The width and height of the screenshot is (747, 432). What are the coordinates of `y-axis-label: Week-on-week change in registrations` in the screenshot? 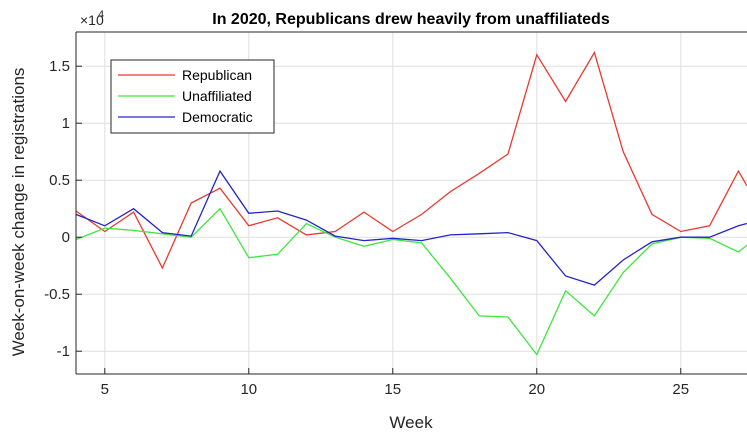 It's located at (18, 212).